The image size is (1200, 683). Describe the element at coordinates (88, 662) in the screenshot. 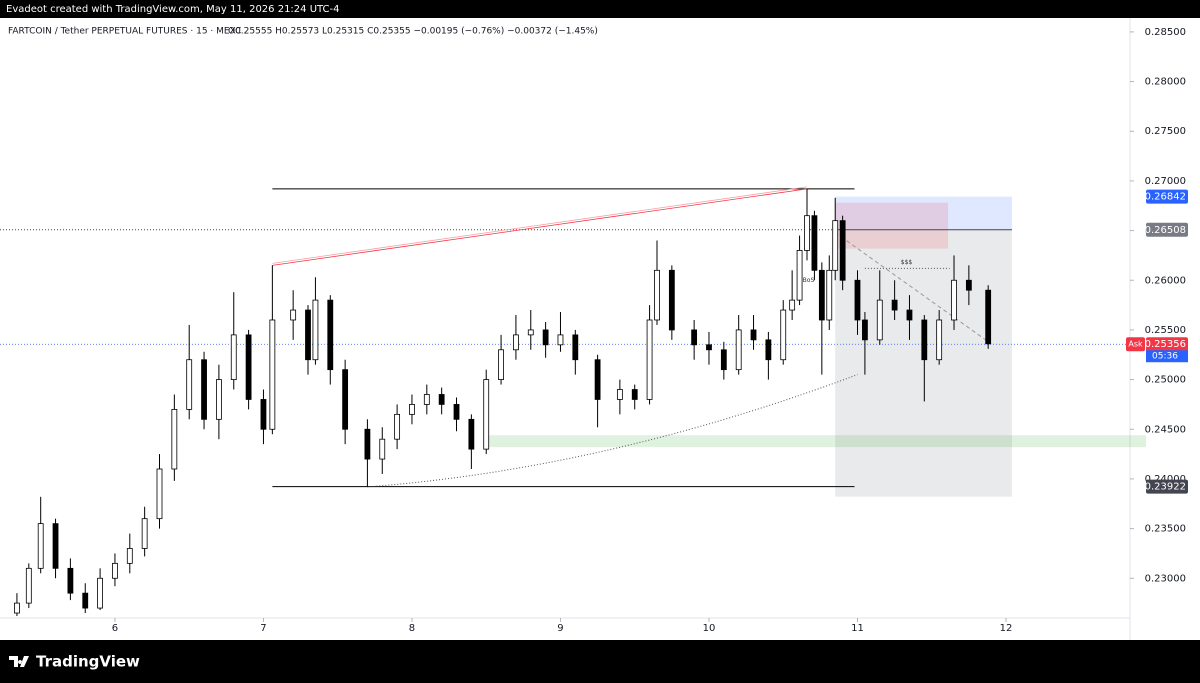

I see `brand-text: TradingView` at that location.